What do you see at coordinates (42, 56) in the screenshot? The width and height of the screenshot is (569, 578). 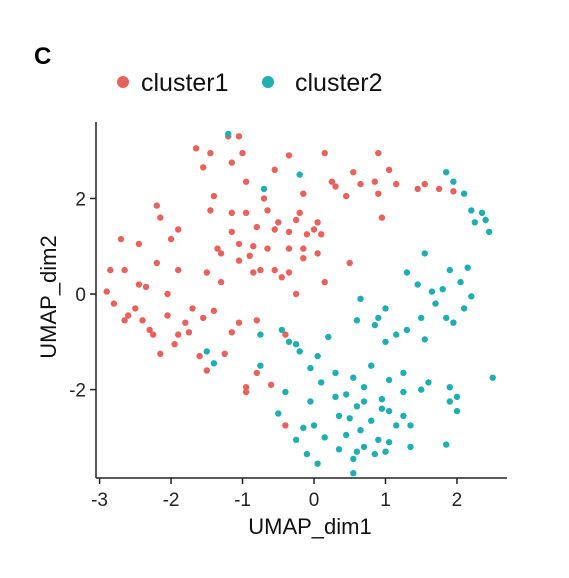 I see `panel-label: C` at bounding box center [42, 56].